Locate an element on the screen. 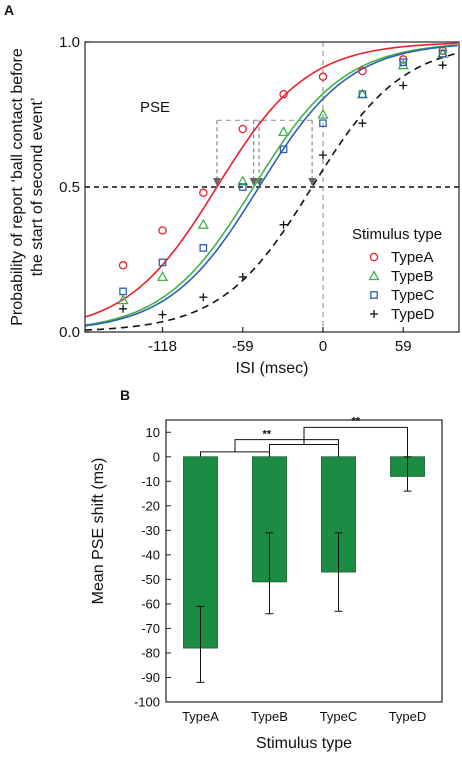 Image resolution: width=462 pixels, height=758 pixels. panel-b-error-bars is located at coordinates (304, 569).